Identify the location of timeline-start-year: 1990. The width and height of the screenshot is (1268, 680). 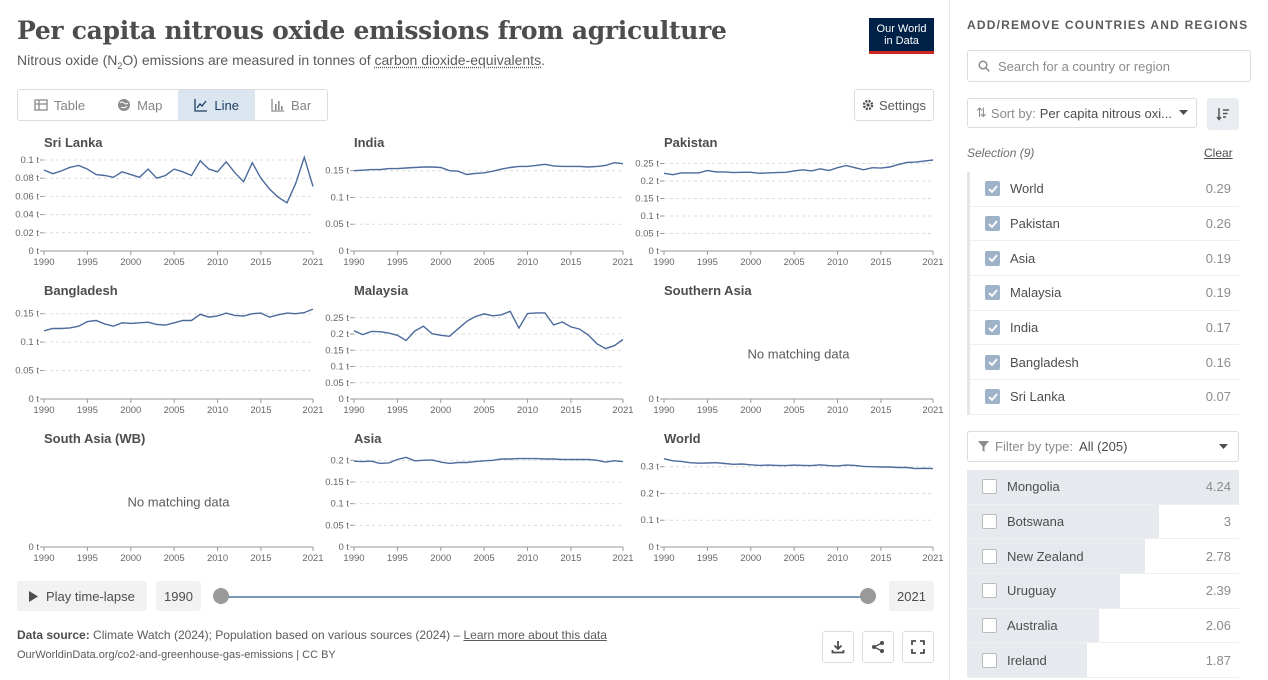
(178, 596).